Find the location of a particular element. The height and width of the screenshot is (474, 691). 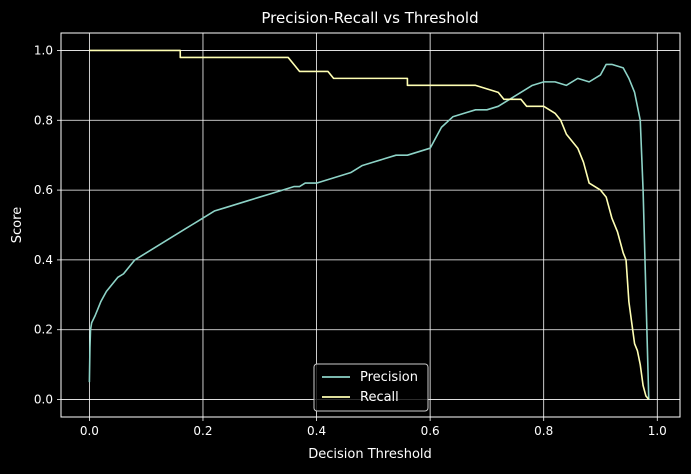

y-tick-label: 0.0 is located at coordinates (43, 400).